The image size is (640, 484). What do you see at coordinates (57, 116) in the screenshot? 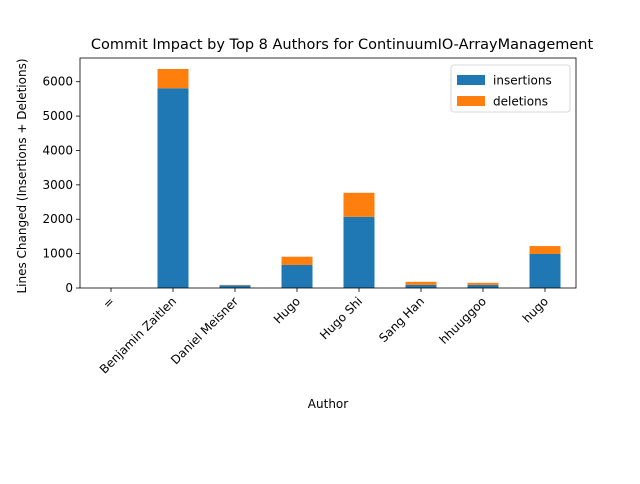
I see `y-tick-label: 5000` at bounding box center [57, 116].